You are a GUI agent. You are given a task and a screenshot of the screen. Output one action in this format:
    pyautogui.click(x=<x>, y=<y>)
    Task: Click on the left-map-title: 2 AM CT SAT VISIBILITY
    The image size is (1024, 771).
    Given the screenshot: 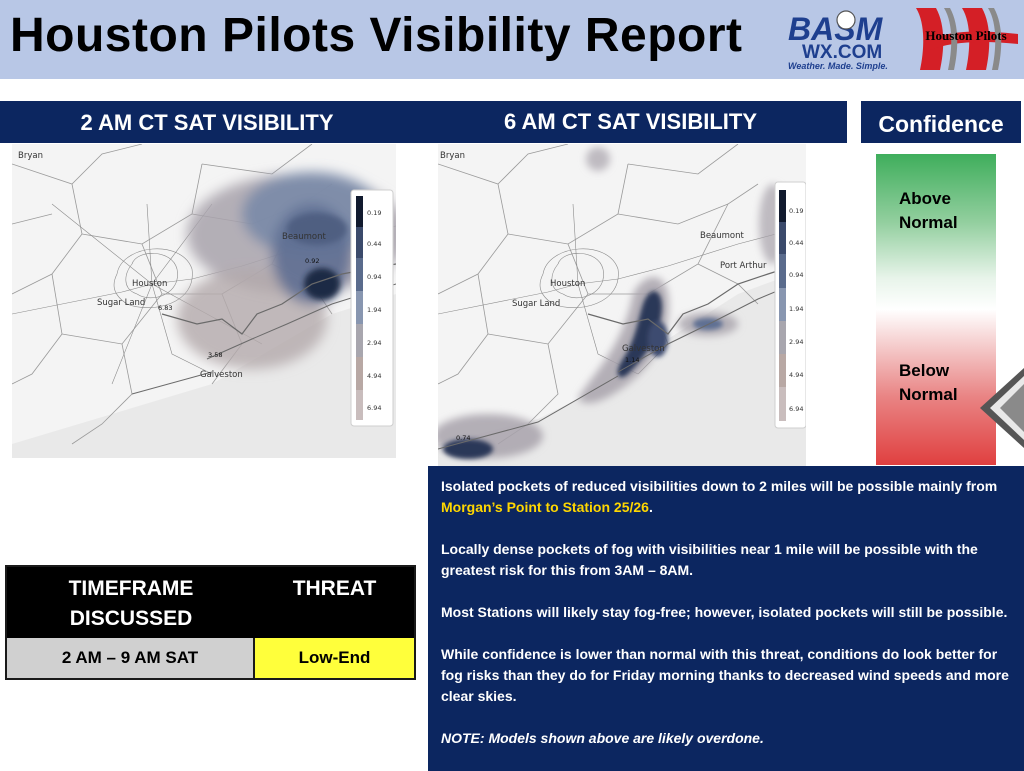 What is the action you would take?
    pyautogui.click(x=207, y=122)
    